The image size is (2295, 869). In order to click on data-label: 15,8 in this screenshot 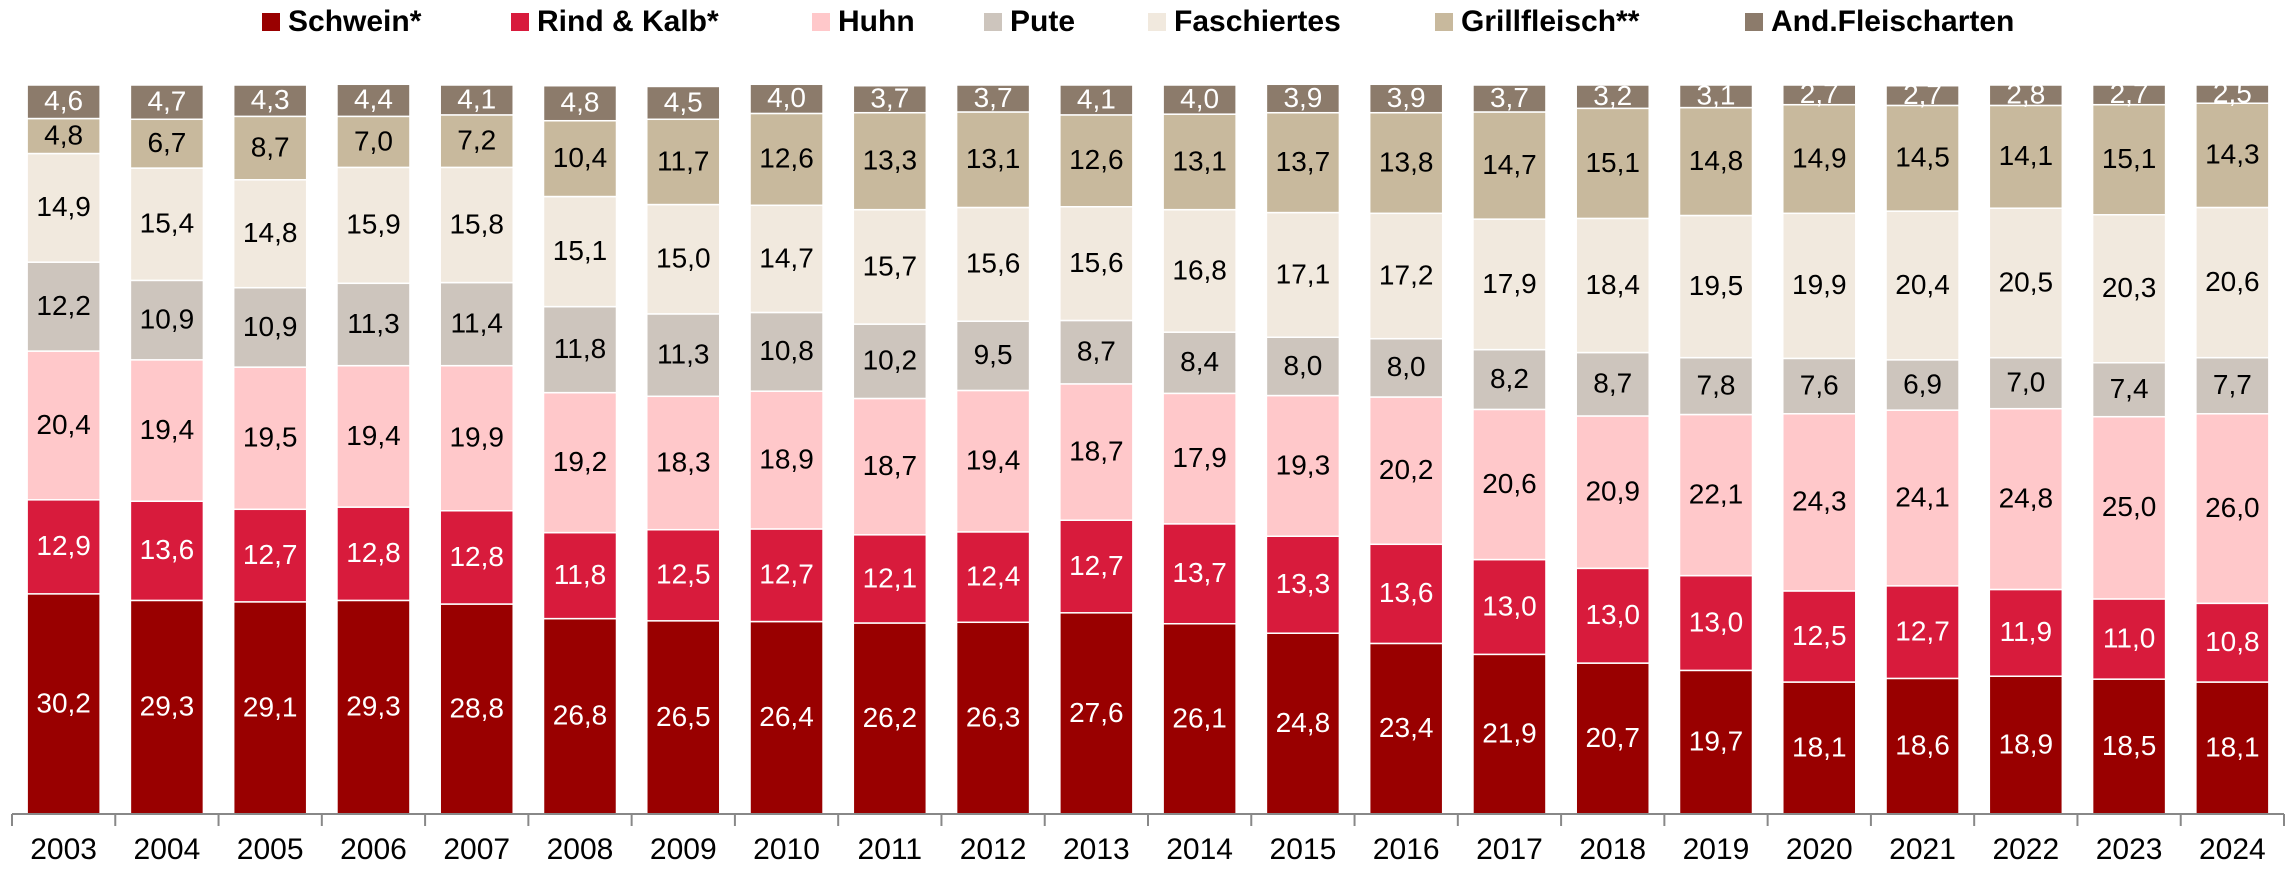, I will do `click(476, 223)`.